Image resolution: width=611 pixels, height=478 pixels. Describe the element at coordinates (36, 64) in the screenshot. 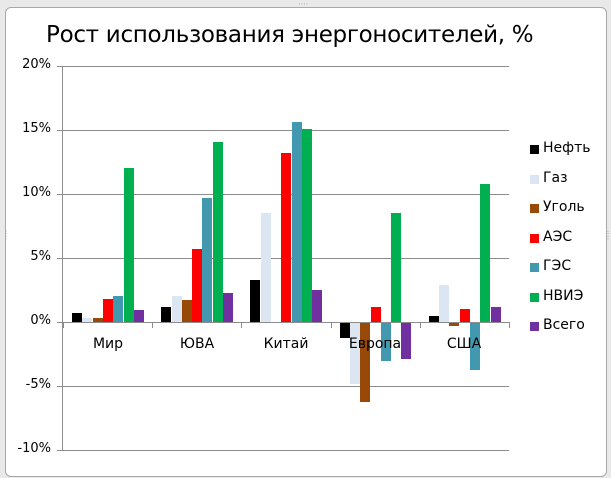

I see `y-tick-label: 20%` at that location.